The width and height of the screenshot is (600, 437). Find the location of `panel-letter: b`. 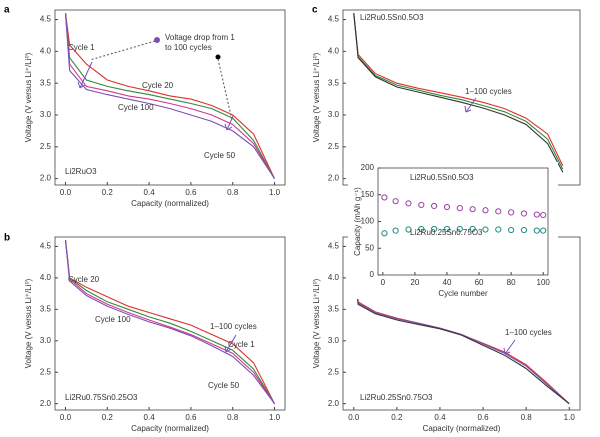

panel-letter: b is located at coordinates (7, 238).